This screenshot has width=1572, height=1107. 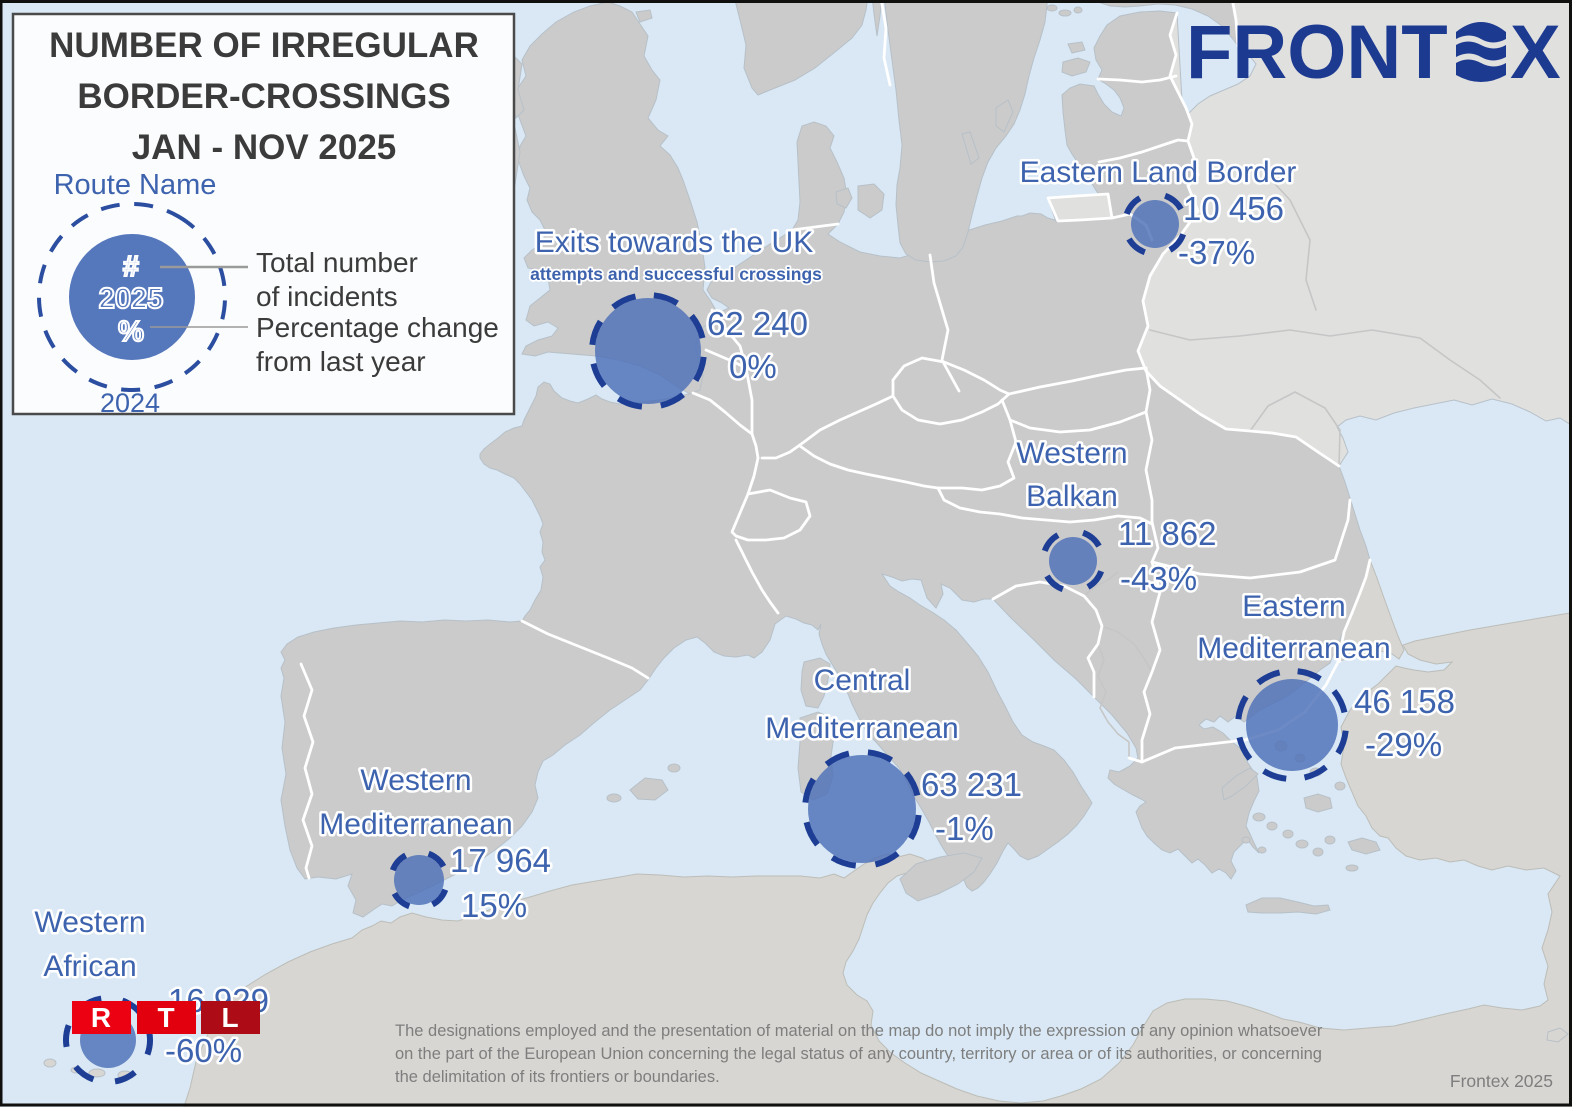 I want to click on svg-text: Balkan, so click(x=1072, y=496).